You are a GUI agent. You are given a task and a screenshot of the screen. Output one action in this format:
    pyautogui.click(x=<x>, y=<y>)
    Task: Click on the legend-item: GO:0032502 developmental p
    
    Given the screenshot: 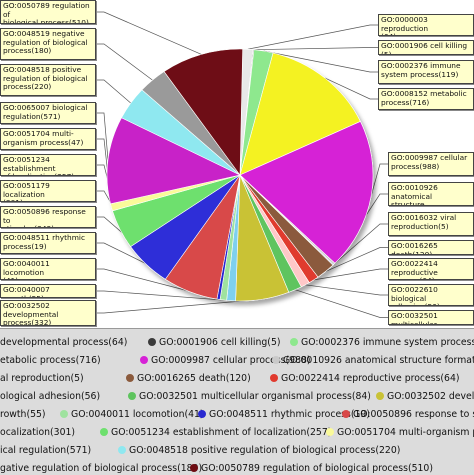 What is the action you would take?
    pyautogui.click(x=425, y=397)
    